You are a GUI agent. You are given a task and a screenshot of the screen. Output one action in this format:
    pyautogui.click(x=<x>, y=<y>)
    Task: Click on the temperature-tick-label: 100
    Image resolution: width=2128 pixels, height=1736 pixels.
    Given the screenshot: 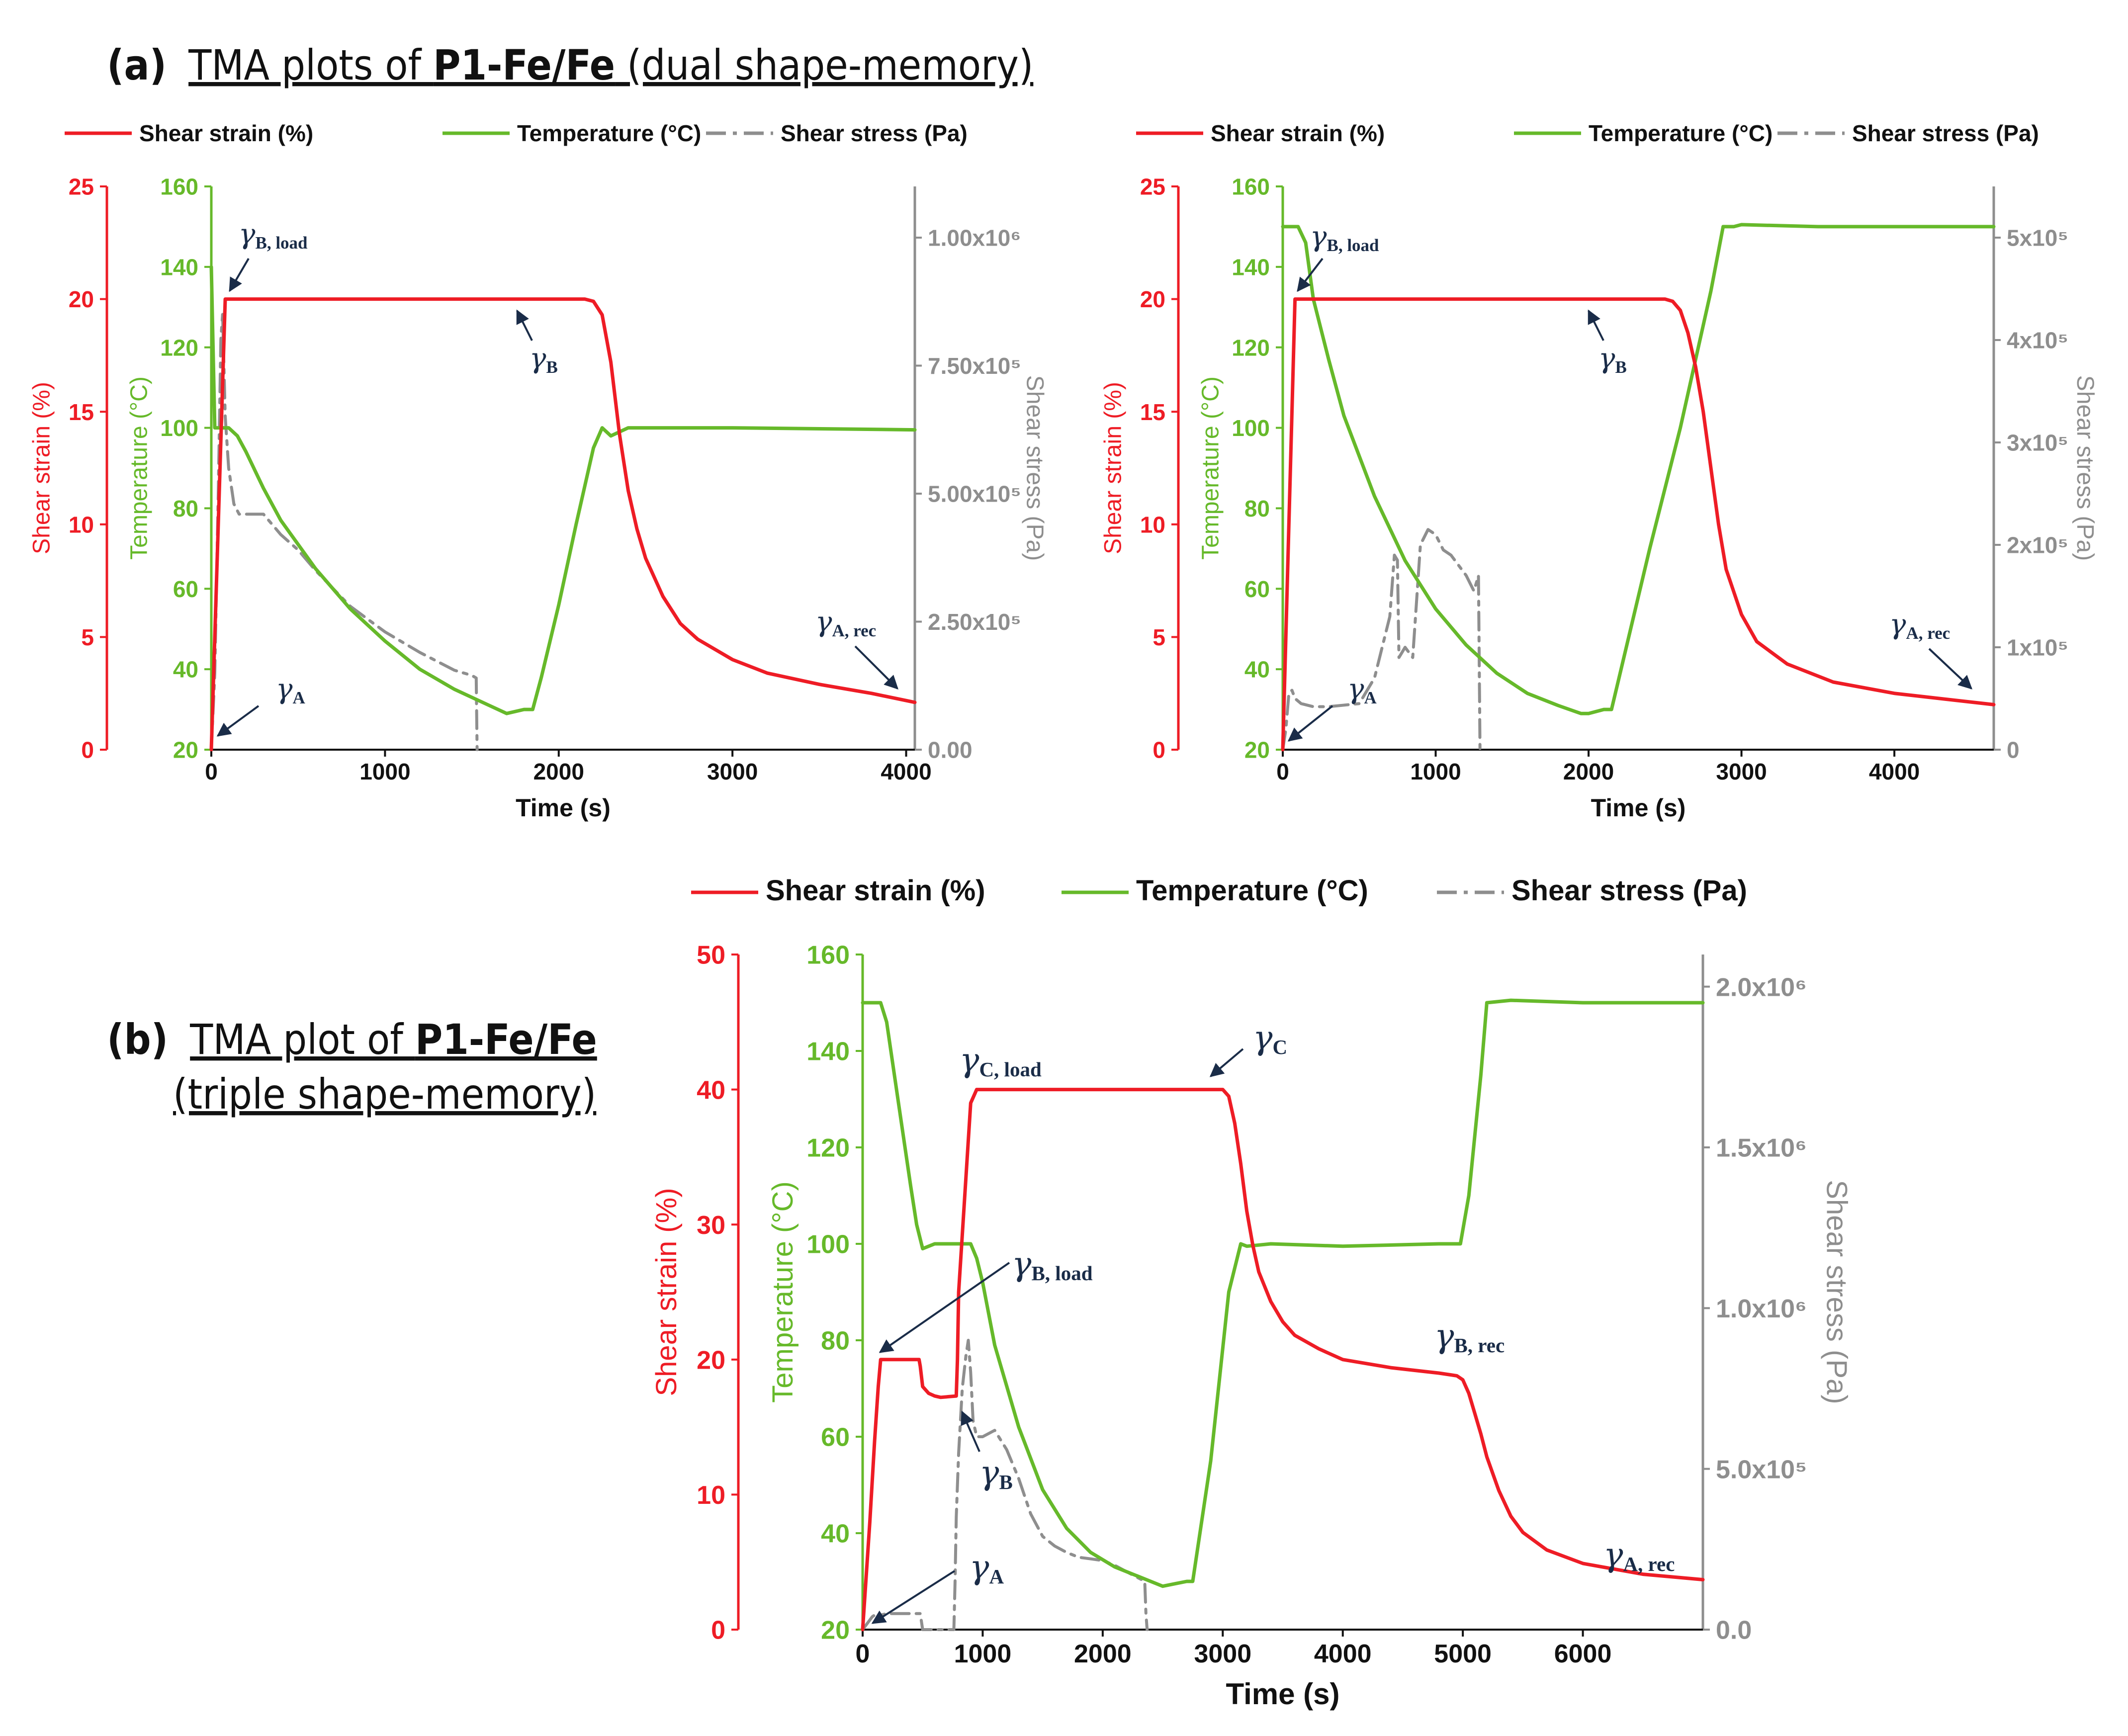 What is the action you would take?
    pyautogui.click(x=828, y=1245)
    